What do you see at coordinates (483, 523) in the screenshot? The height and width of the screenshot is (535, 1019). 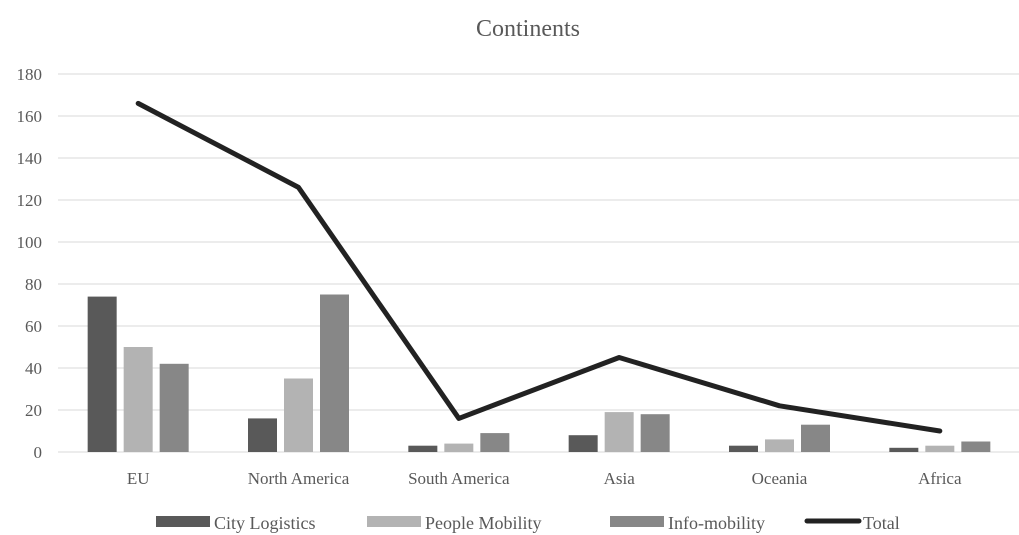 I see `legend-label: People Mobility` at bounding box center [483, 523].